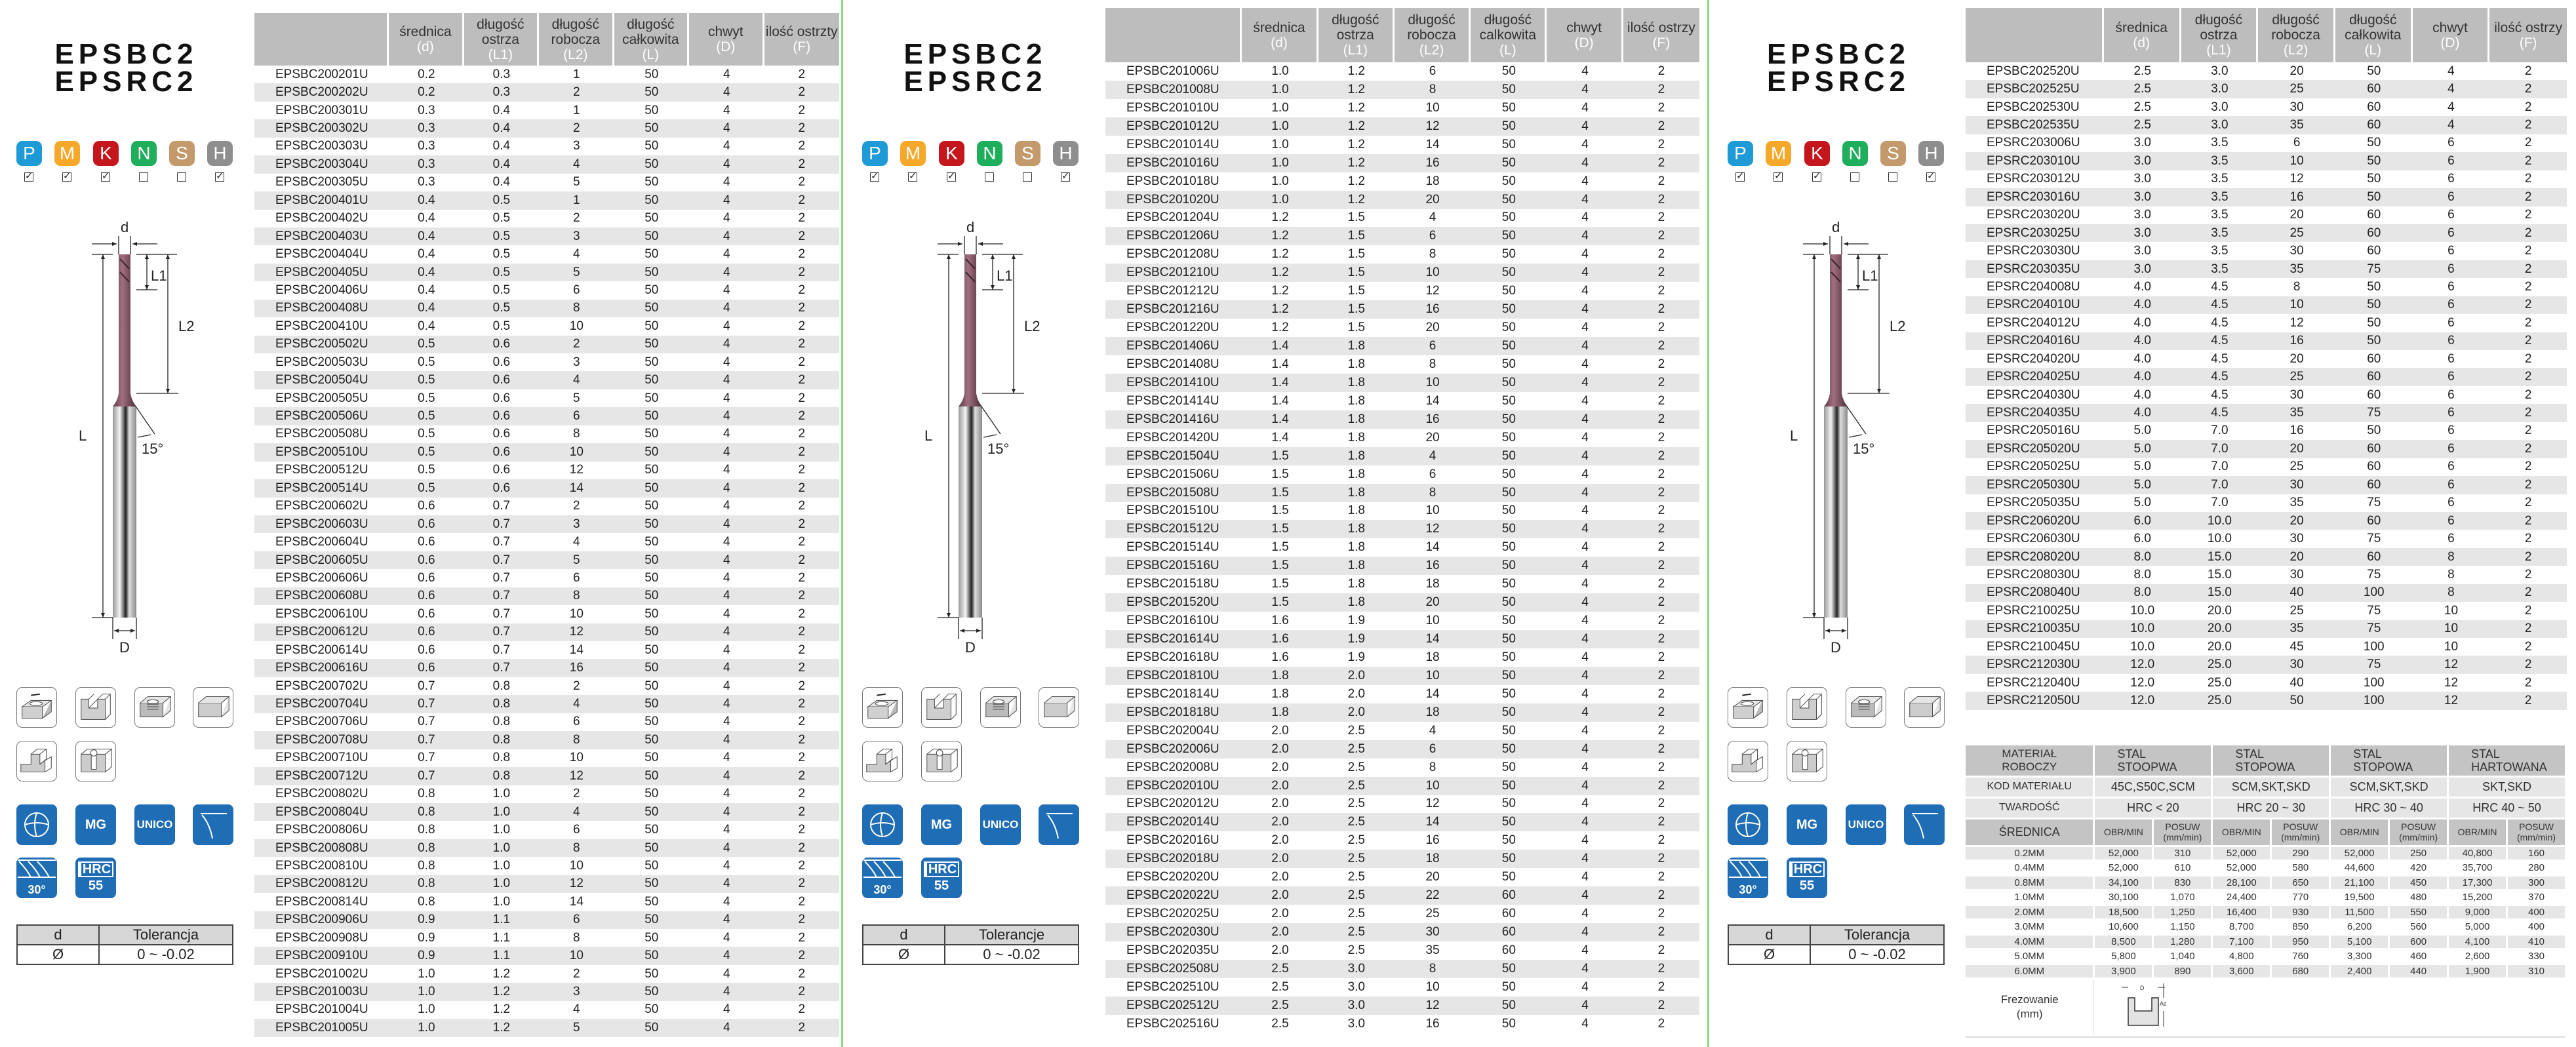 This screenshot has width=2576, height=1047. What do you see at coordinates (802, 46) in the screenshot?
I see `column-symbol: (F)` at bounding box center [802, 46].